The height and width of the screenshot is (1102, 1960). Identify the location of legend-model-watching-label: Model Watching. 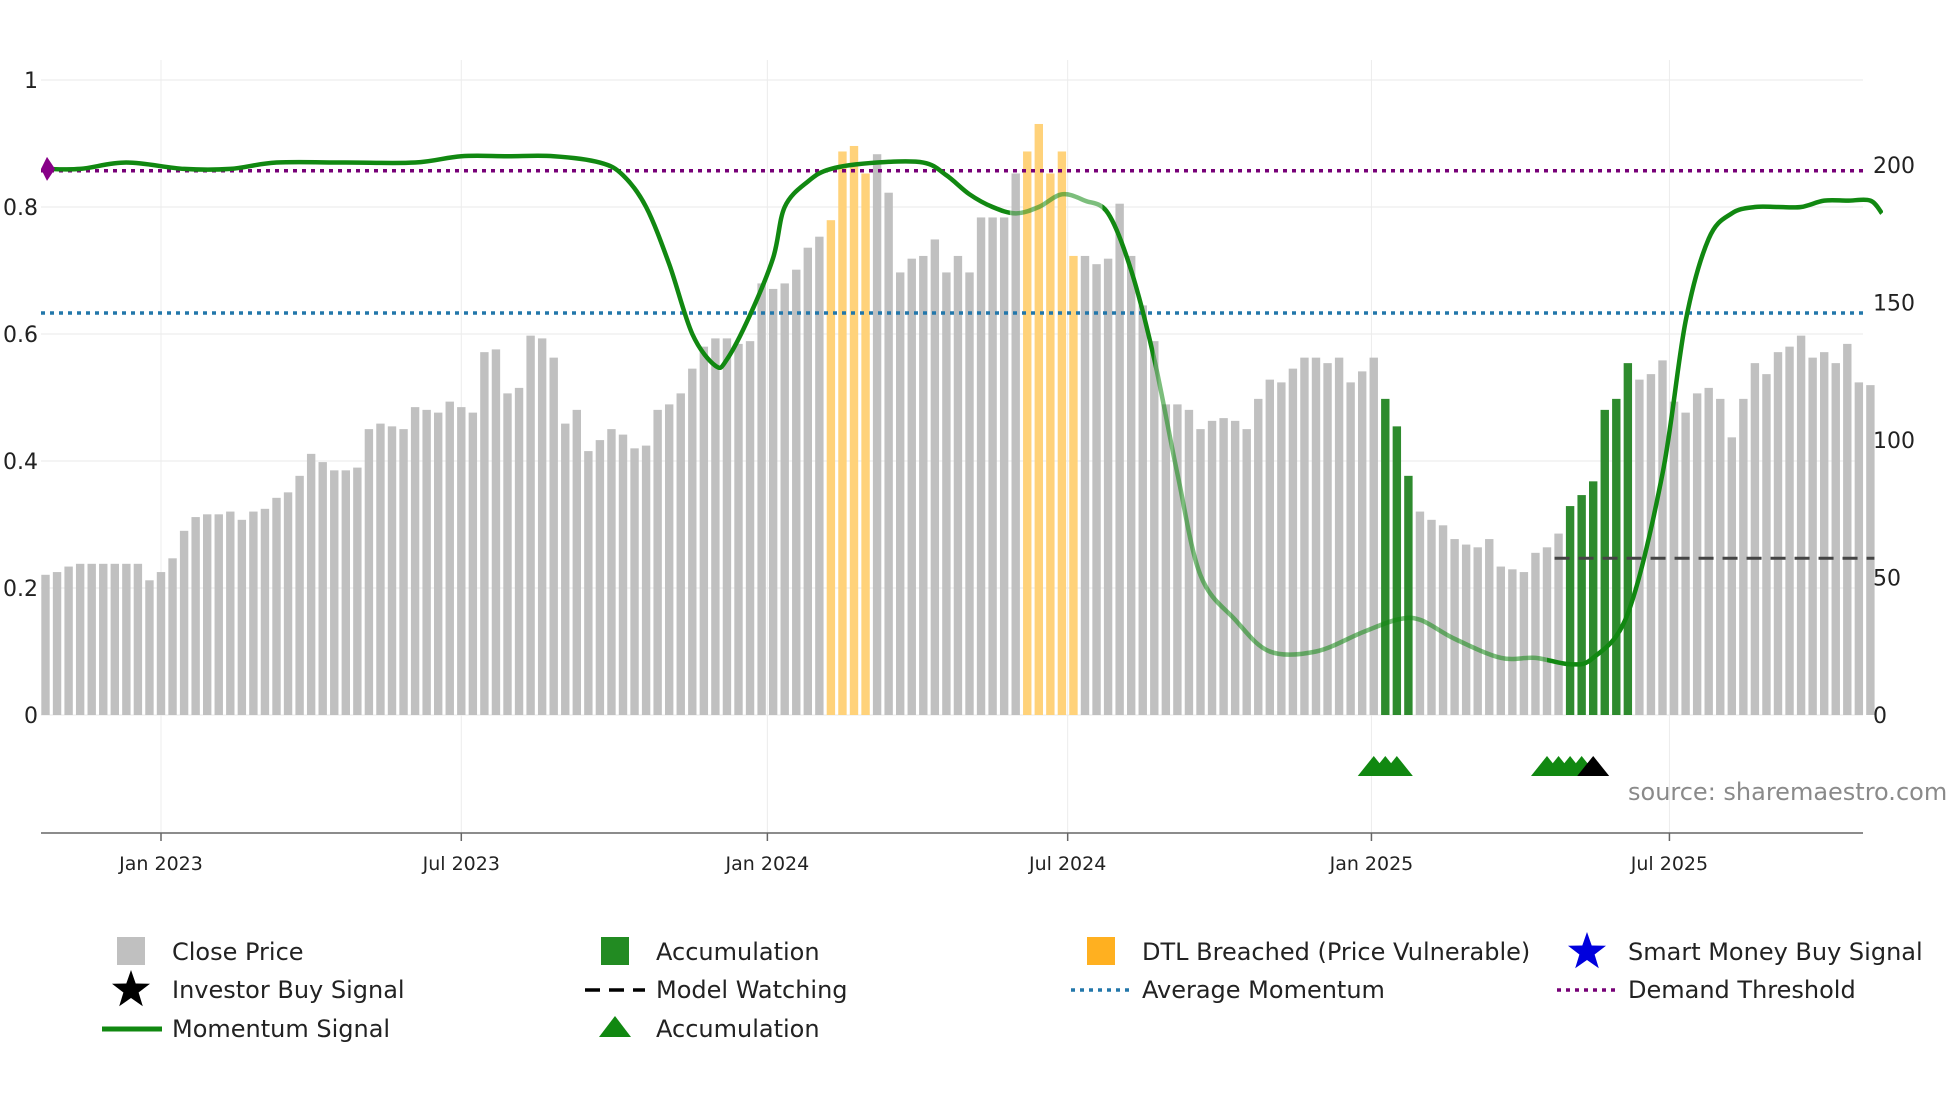
(752, 990).